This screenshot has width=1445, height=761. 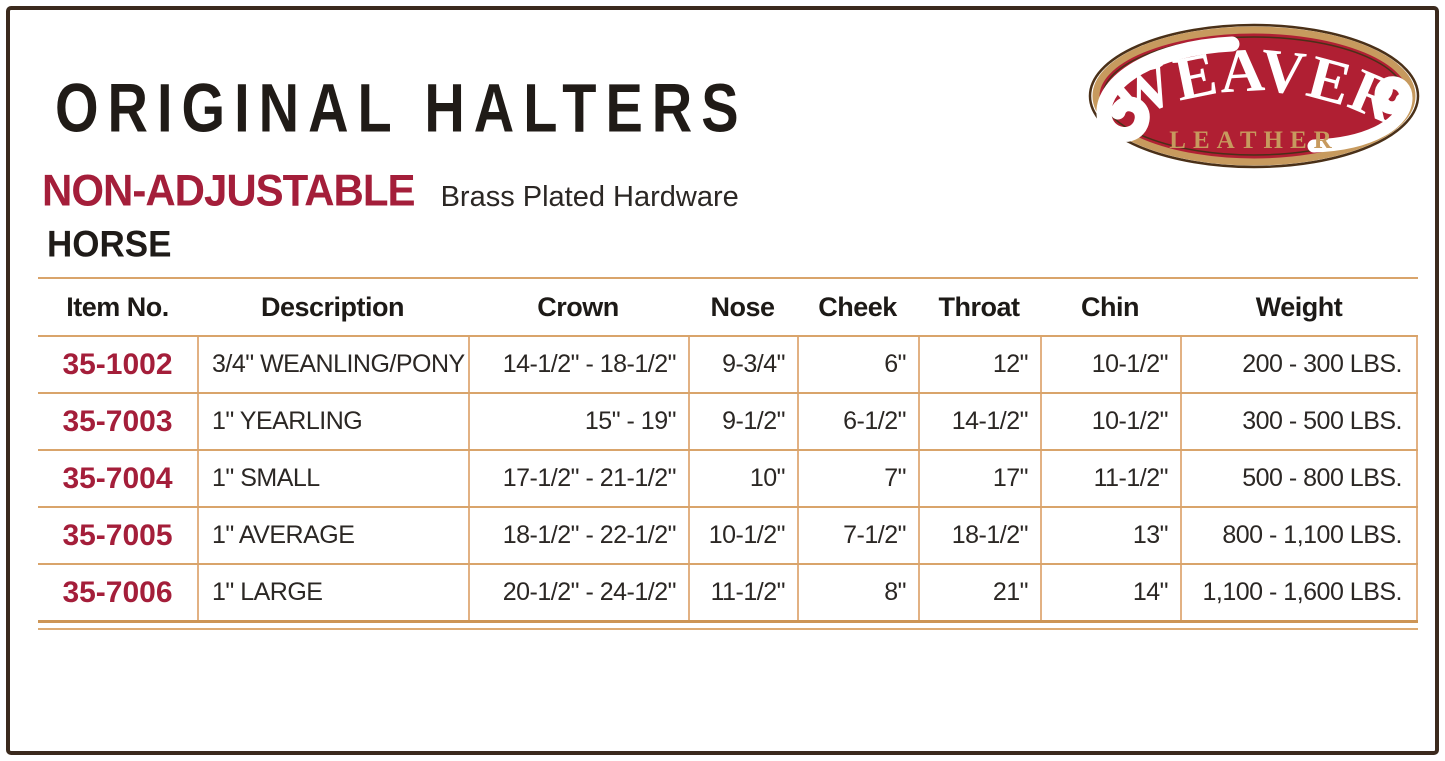 I want to click on cell-weight: 500 - 800 LBS., so click(x=1299, y=478).